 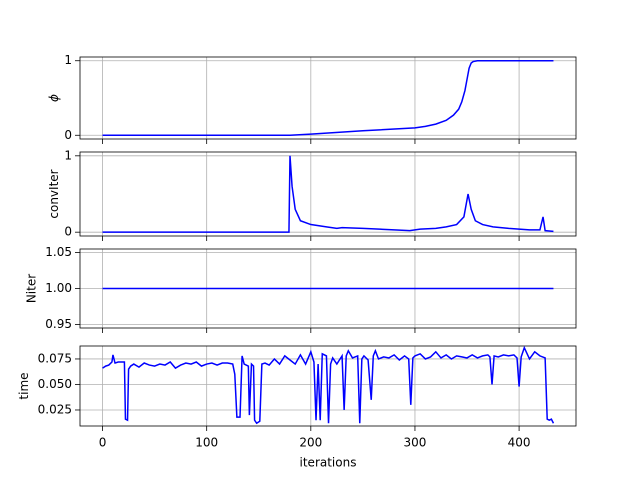 What do you see at coordinates (206, 443) in the screenshot?
I see `x-tick-label: 100` at bounding box center [206, 443].